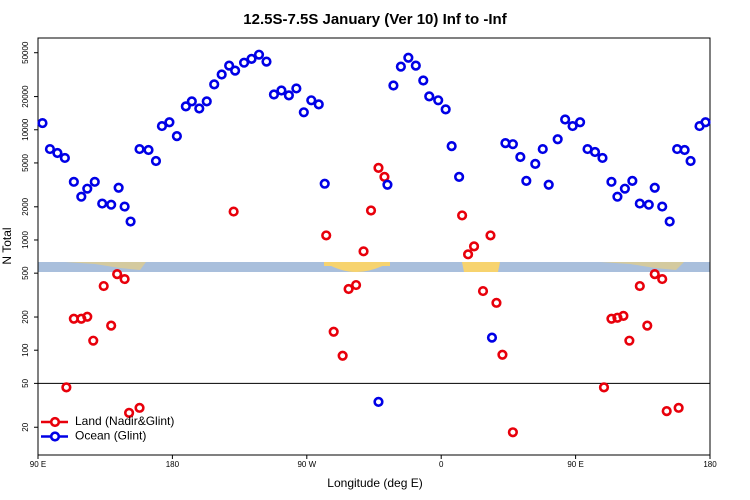  What do you see at coordinates (441, 464) in the screenshot?
I see `x-tick-label: 0` at bounding box center [441, 464].